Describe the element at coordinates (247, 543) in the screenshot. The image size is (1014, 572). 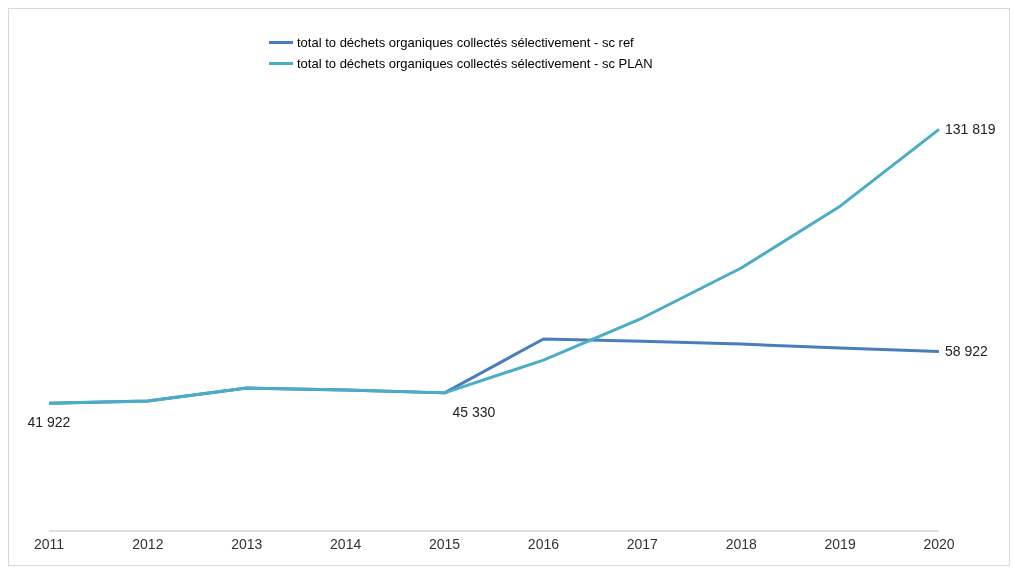
I see `x-tick-label: 2013` at that location.